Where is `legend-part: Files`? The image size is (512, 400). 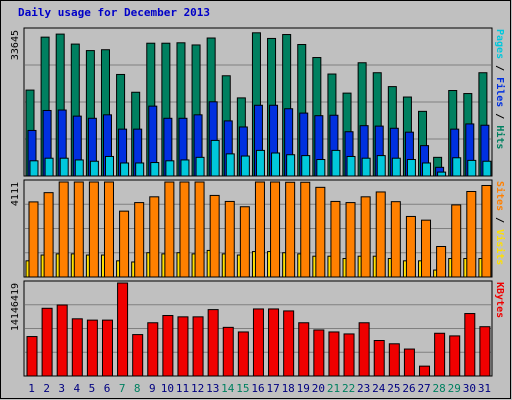
legend-part: Files is located at coordinates (500, 92).